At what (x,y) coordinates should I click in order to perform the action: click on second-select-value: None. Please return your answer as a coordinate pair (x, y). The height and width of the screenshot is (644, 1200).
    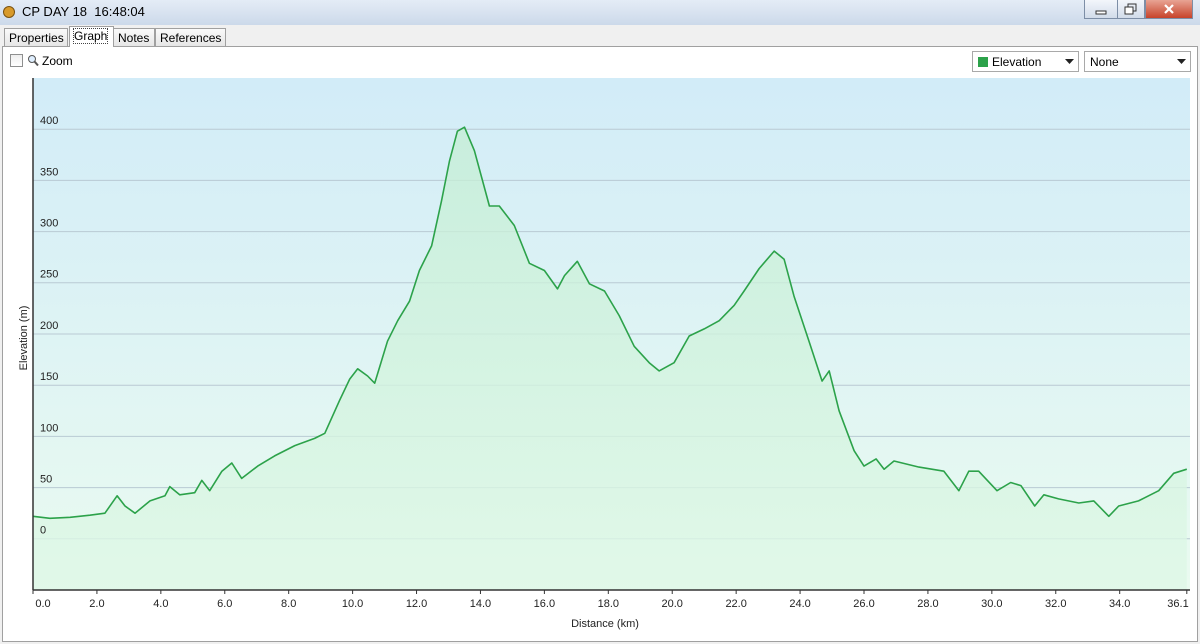
    Looking at the image, I should click on (1104, 62).